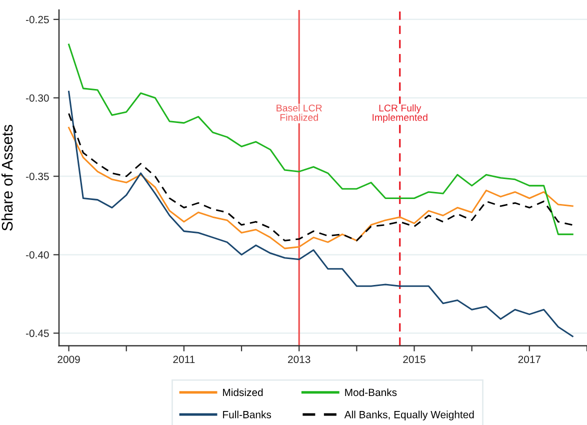  I want to click on y-axis-title: Share of Assets, so click(7, 177).